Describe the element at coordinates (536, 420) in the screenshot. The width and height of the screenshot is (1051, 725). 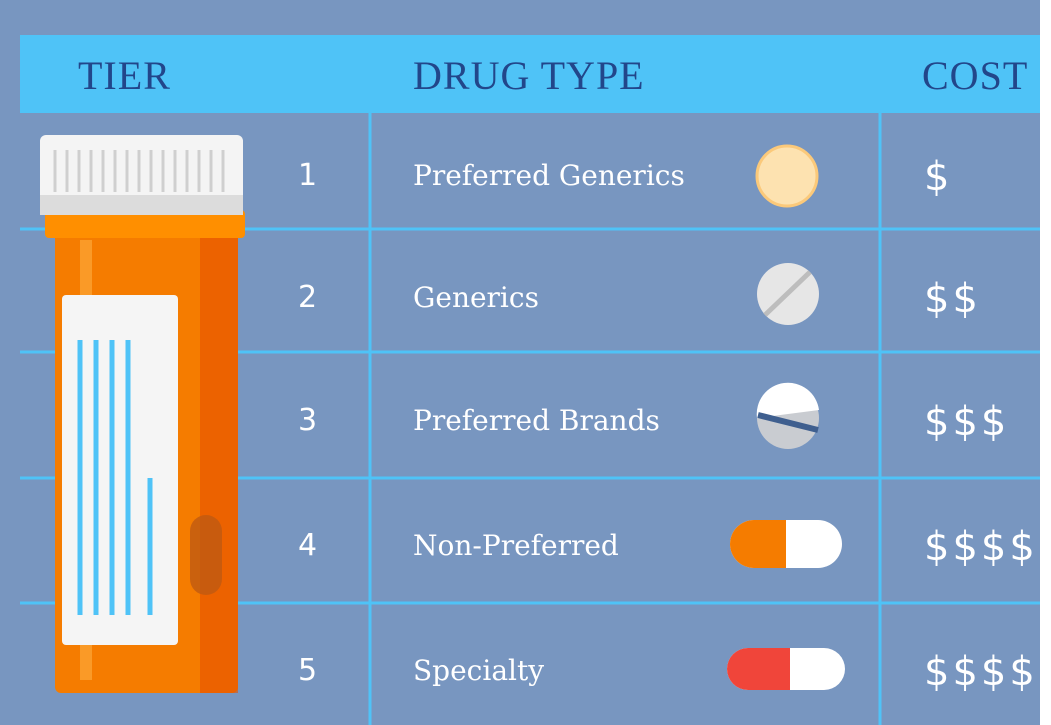
I see `drug-type: Preferred Brands` at that location.